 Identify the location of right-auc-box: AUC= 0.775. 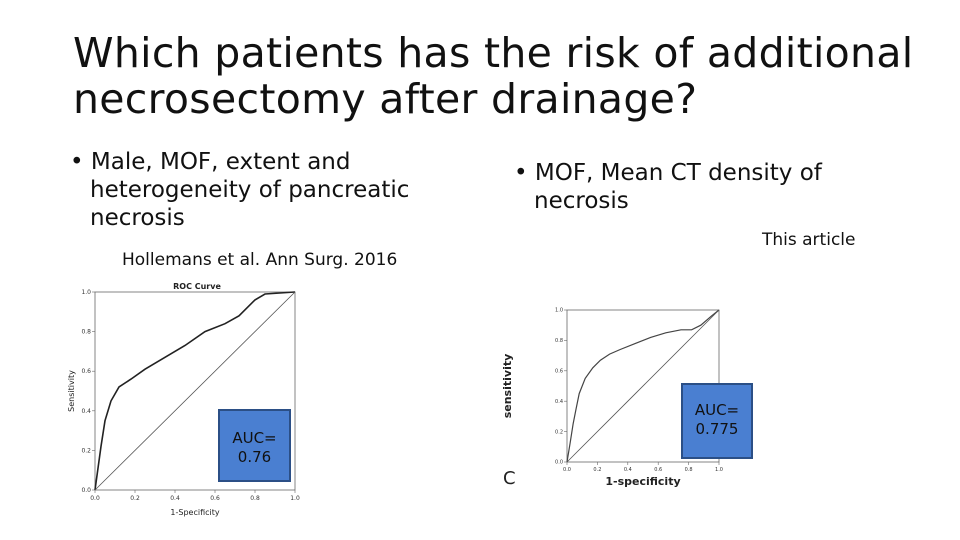
(717, 421).